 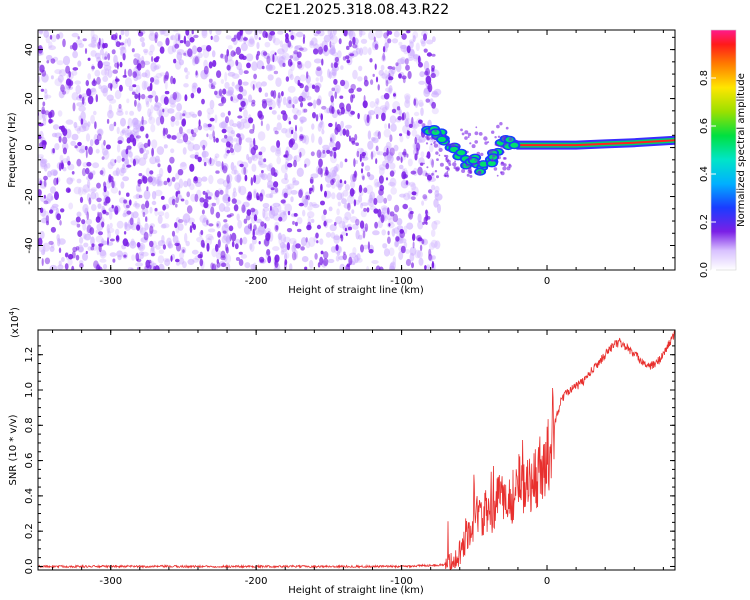 What do you see at coordinates (547, 281) in the screenshot?
I see `x-tick-label: 0` at bounding box center [547, 281].